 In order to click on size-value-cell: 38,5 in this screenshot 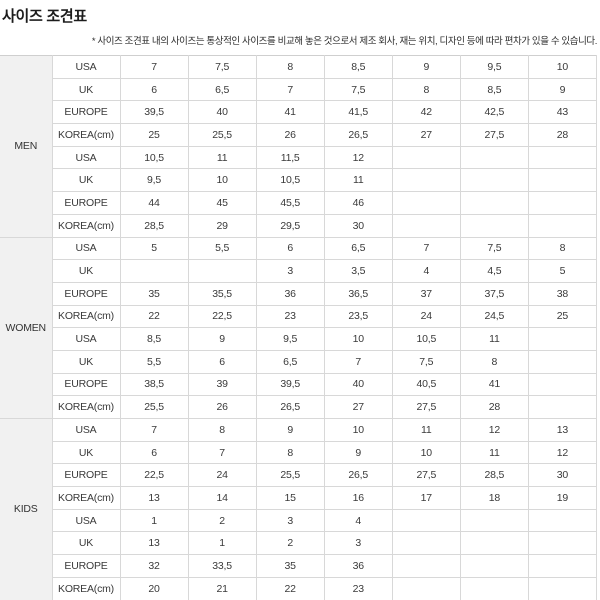, I will do `click(154, 384)`.